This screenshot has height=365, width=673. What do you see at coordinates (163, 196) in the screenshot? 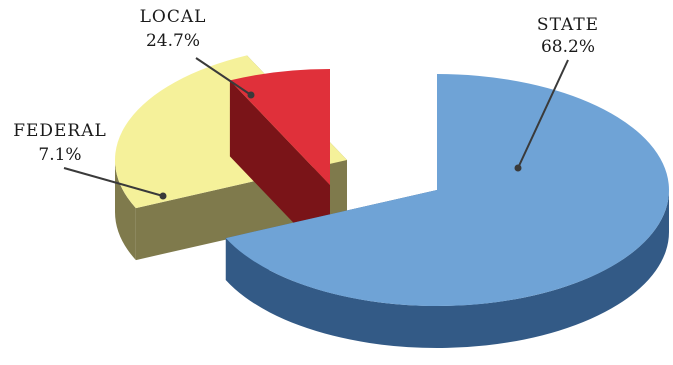
I see `leader-dot-federal` at bounding box center [163, 196].